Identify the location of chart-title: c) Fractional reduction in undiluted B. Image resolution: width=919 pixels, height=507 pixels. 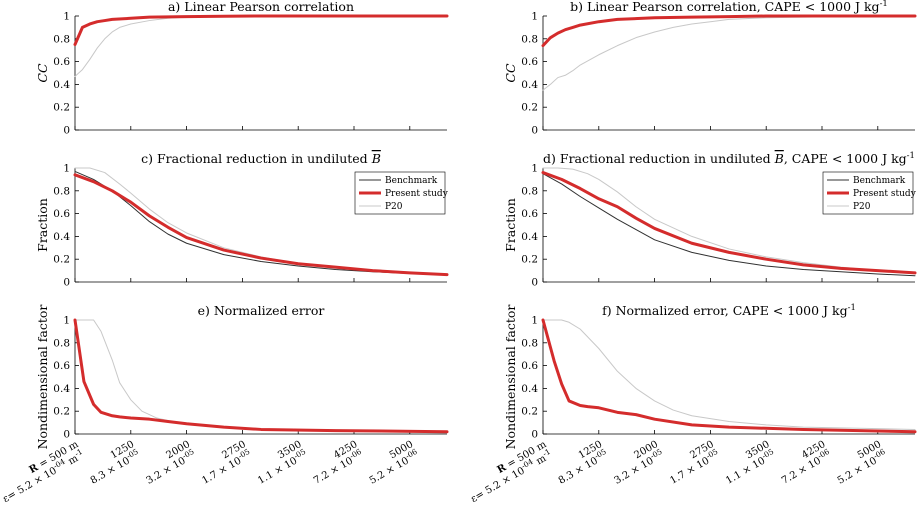
(261, 158).